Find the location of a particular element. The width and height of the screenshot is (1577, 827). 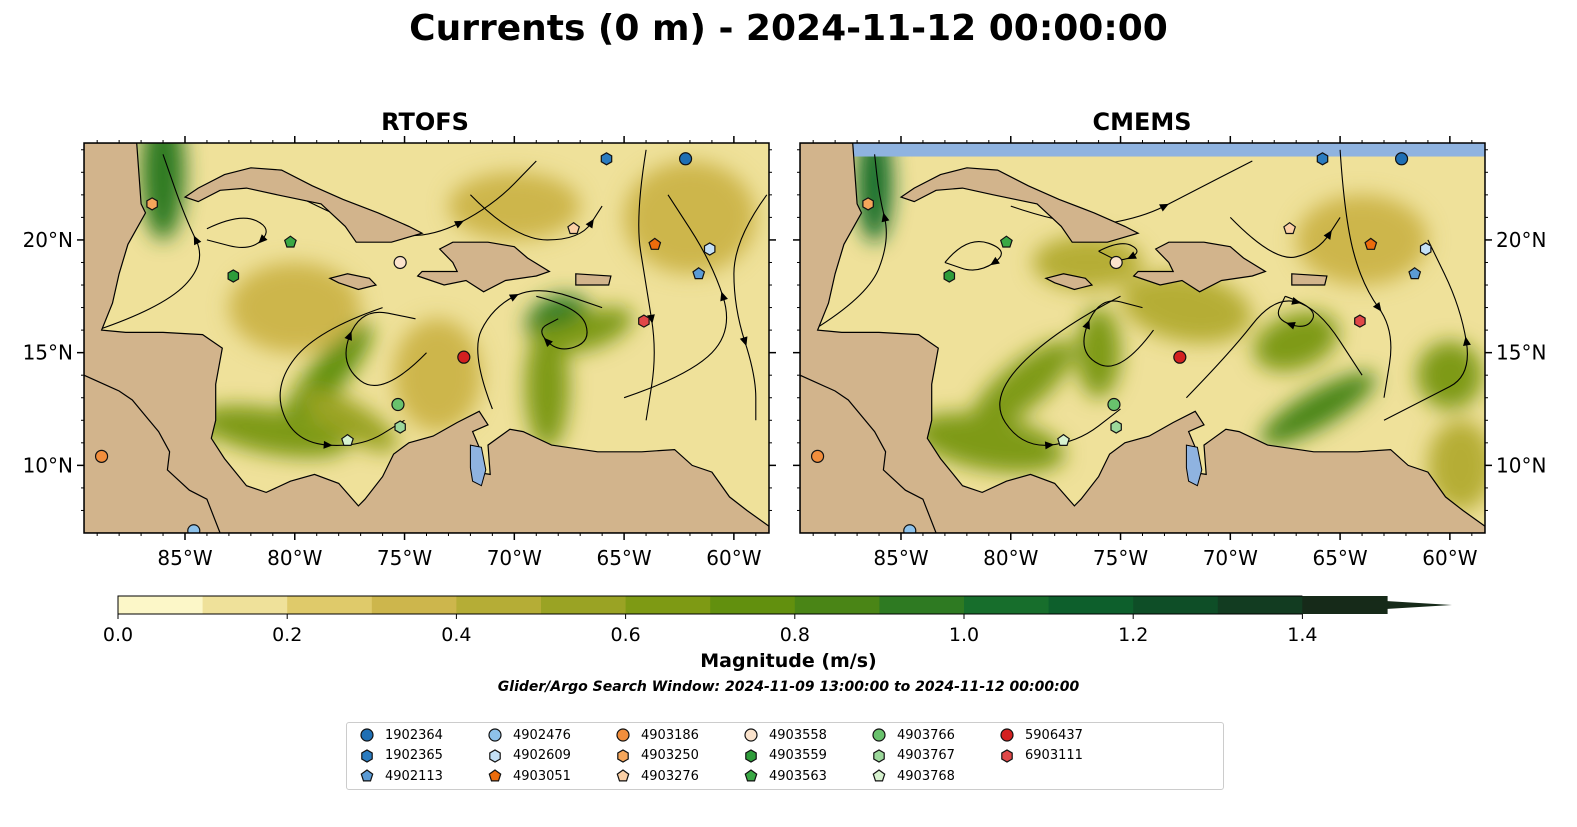

legend-item: 5906437 is located at coordinates (1041, 735).